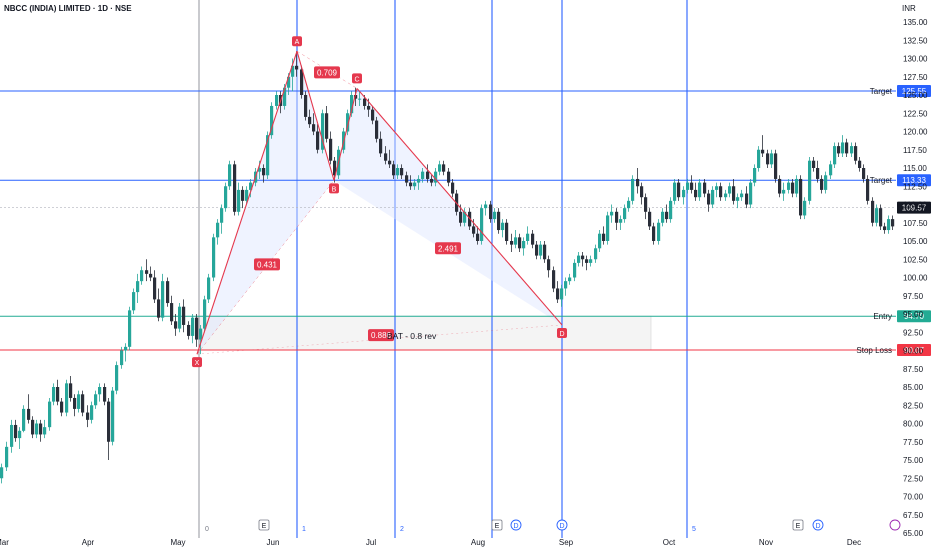 The image size is (932, 550). I want to click on y-tick-label: 92.50, so click(913, 332).